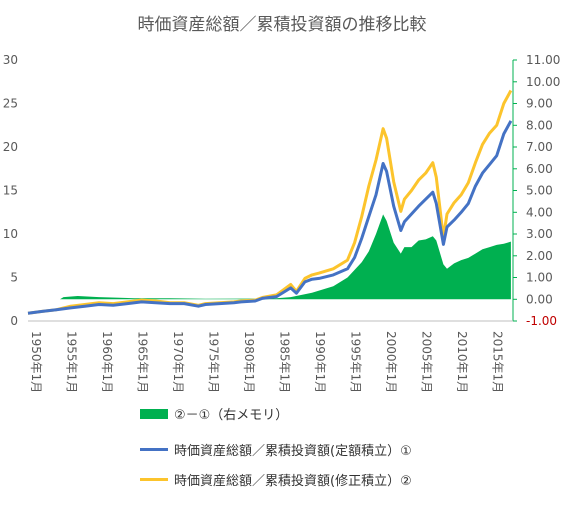 This screenshot has height=518, width=580. I want to click on x-tick-label: 1985年1月, so click(285, 362).